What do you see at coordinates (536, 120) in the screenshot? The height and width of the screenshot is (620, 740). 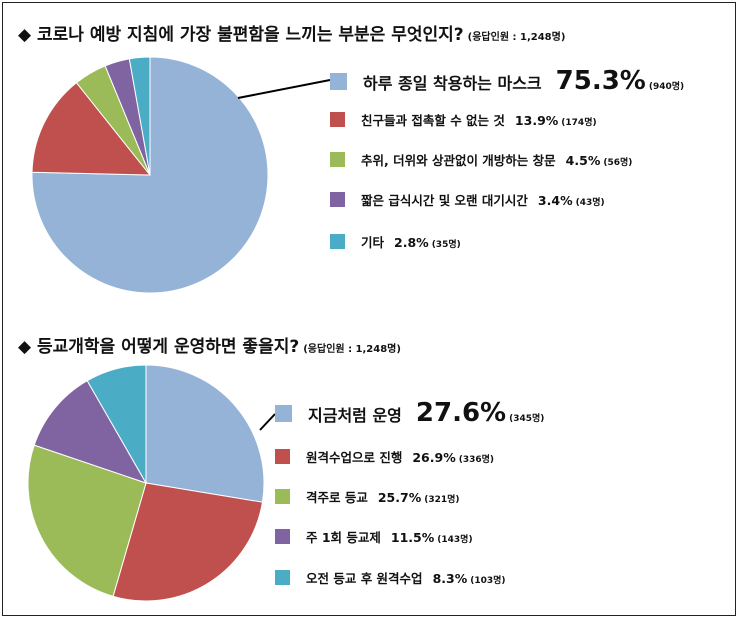 I see `legend-percent: 13.9%` at bounding box center [536, 120].